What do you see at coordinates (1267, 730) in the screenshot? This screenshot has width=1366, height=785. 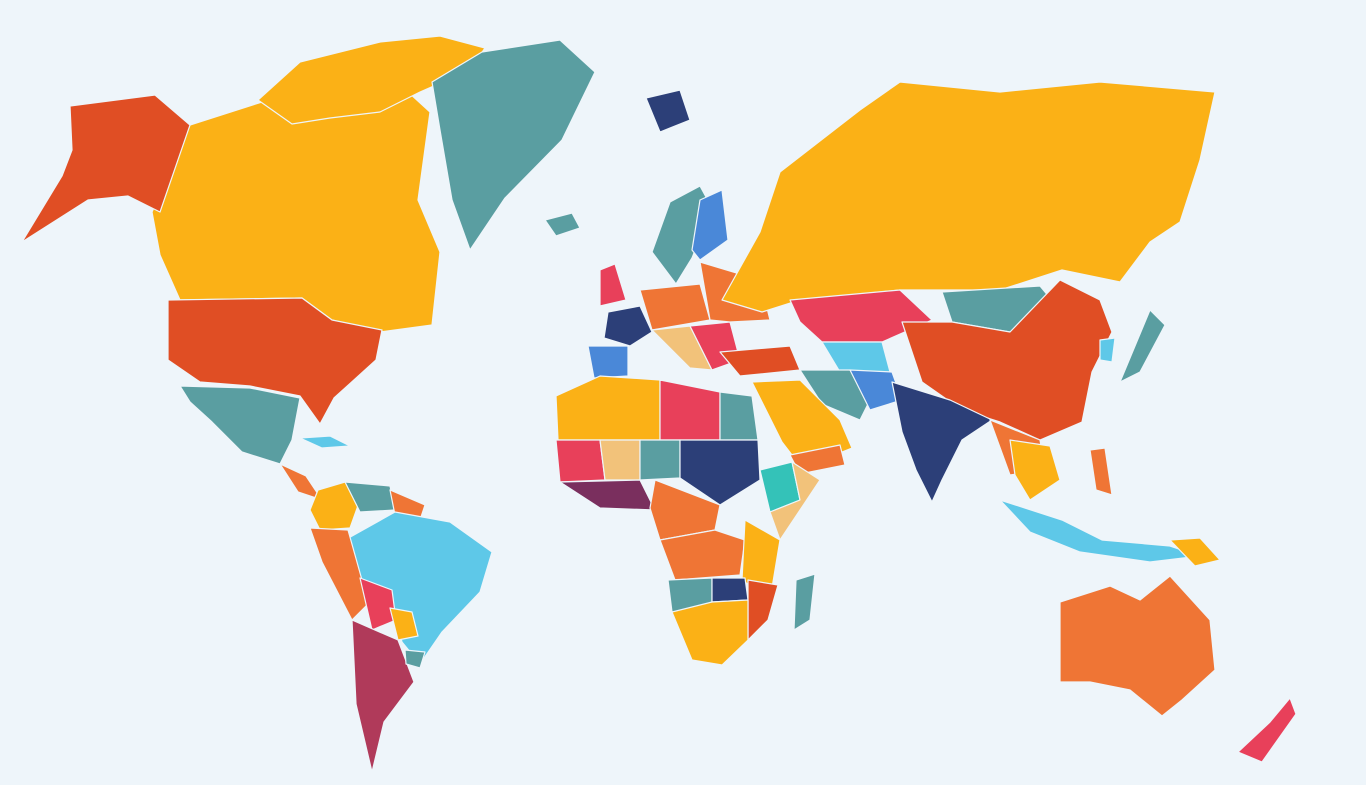 I see `region-new-zealand` at bounding box center [1267, 730].